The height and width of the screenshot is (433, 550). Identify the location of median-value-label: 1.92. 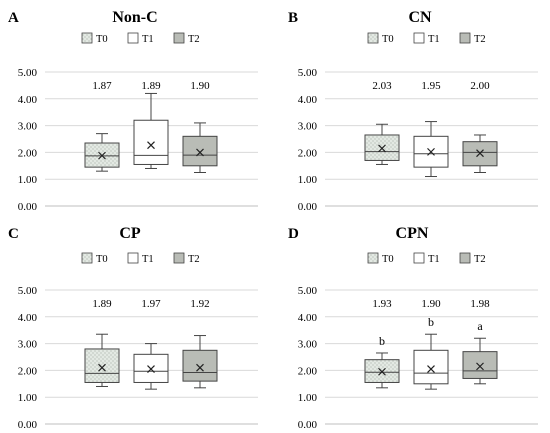
(199, 304).